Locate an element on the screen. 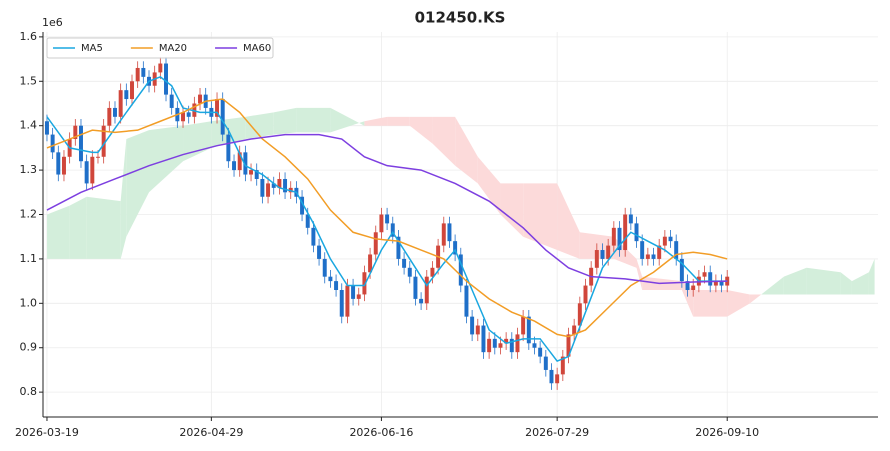  chart-title: 012450.KS is located at coordinates (460, 18).